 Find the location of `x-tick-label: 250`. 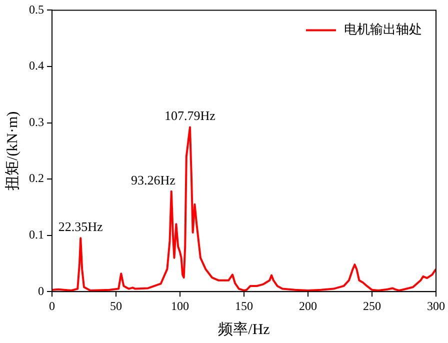

x-tick-label: 250 is located at coordinates (372, 305).